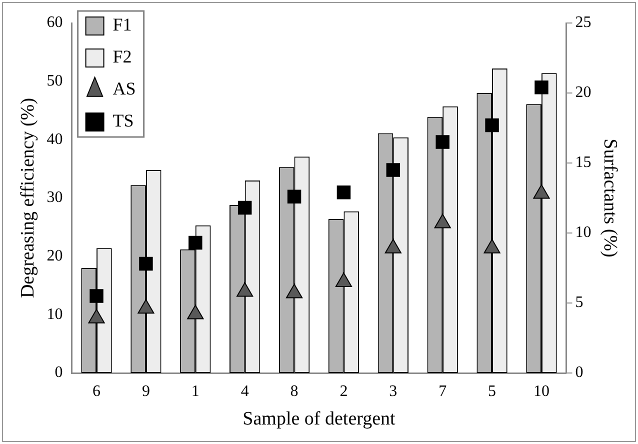 The height and width of the screenshot is (444, 638). What do you see at coordinates (319, 419) in the screenshot?
I see `x-axis-title: Sample of detergent` at bounding box center [319, 419].